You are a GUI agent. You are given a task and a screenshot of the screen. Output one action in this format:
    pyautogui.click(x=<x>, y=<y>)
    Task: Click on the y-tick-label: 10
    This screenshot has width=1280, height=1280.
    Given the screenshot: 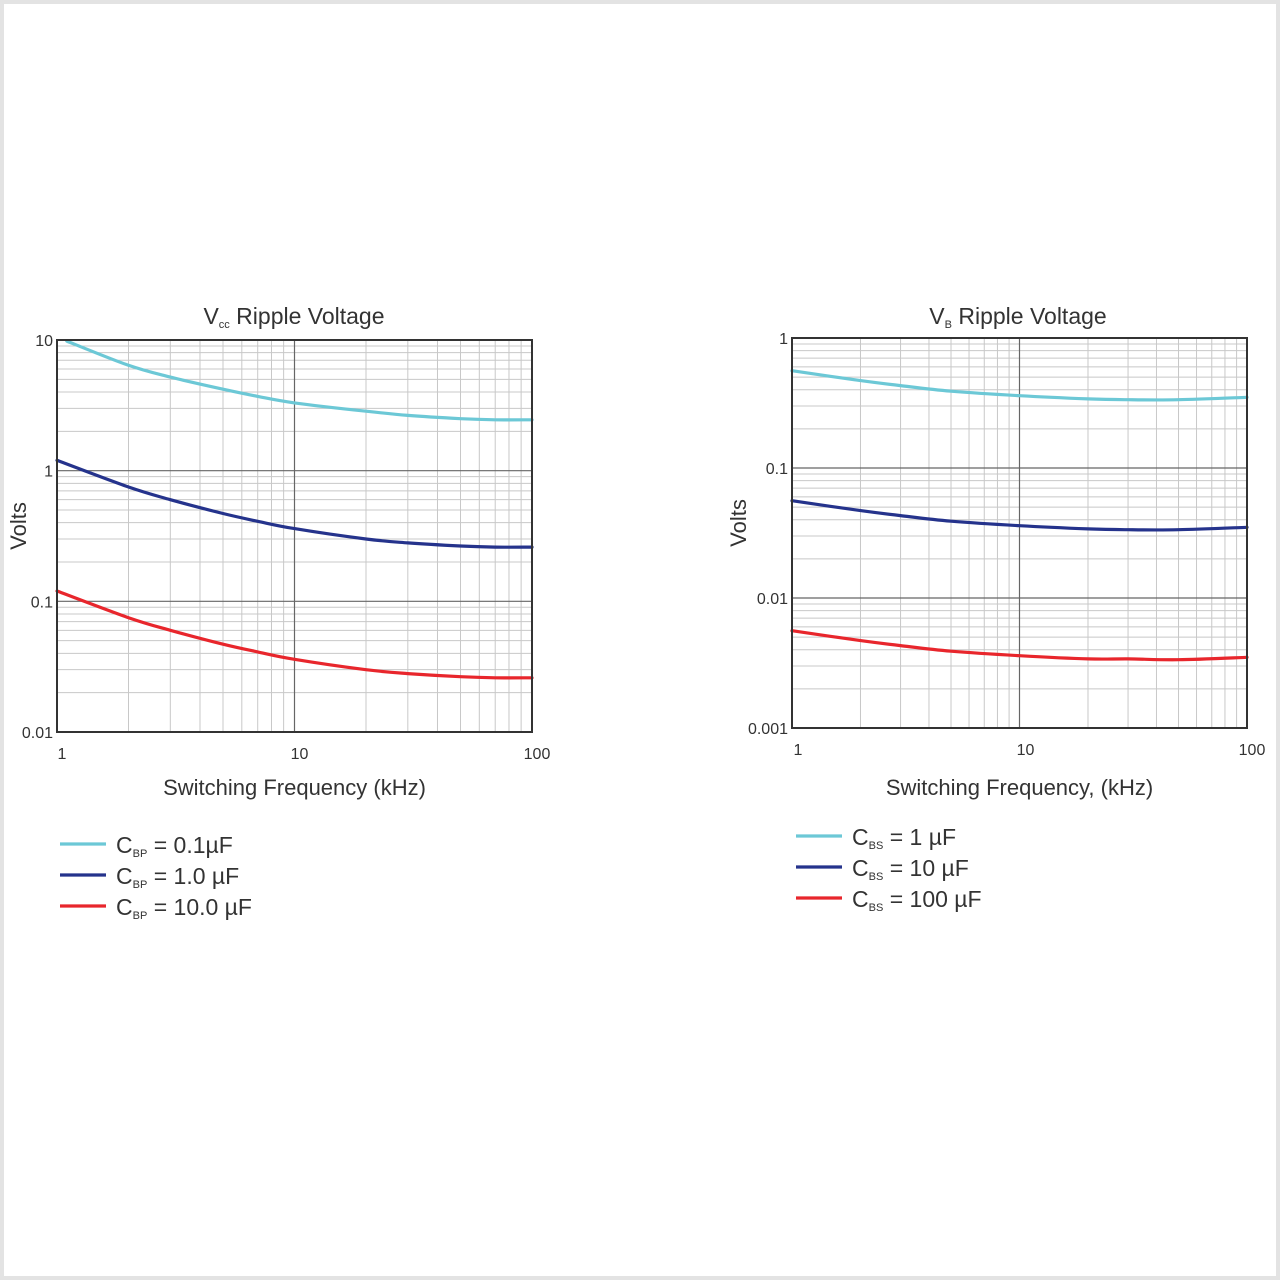 What is the action you would take?
    pyautogui.click(x=44, y=341)
    